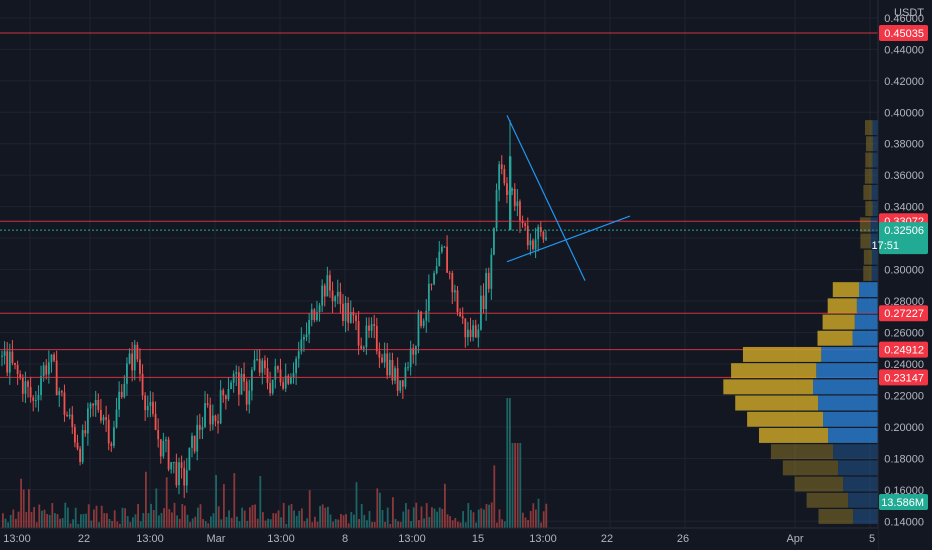  I want to click on price-tick-label: 0.26000, so click(904, 333).